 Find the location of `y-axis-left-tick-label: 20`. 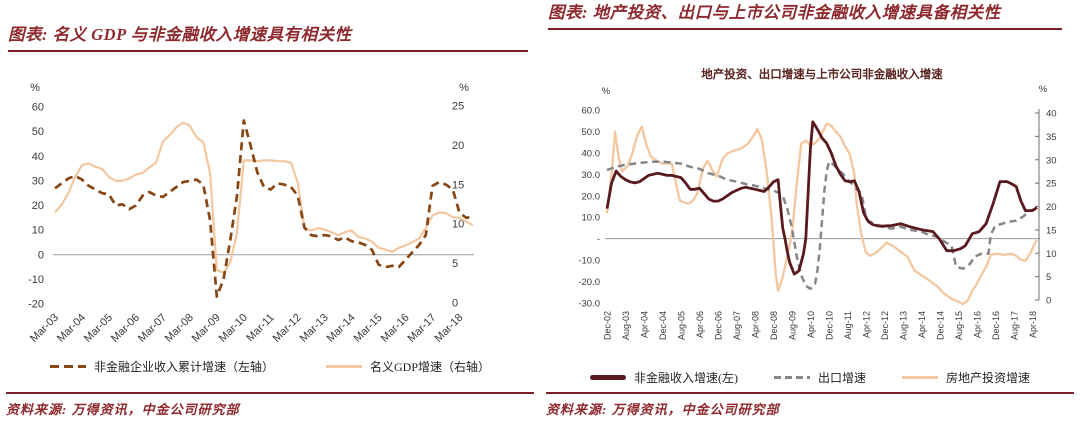

y-axis-left-tick-label: 20 is located at coordinates (38, 206).